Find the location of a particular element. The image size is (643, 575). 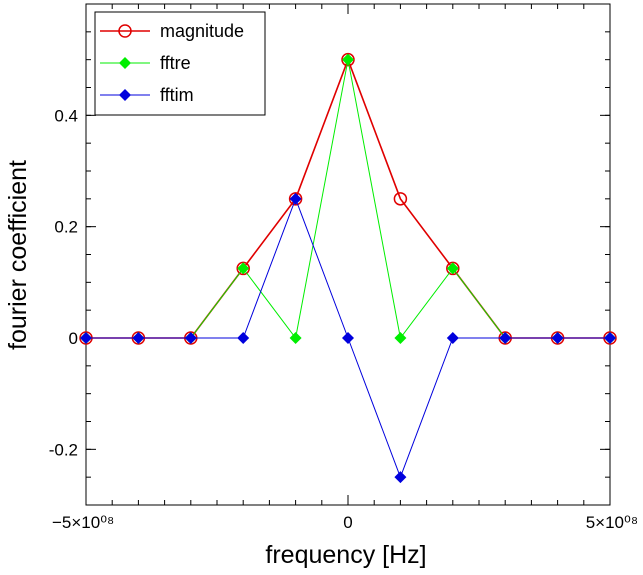

legend-label-fftre: fftre is located at coordinates (175, 63).